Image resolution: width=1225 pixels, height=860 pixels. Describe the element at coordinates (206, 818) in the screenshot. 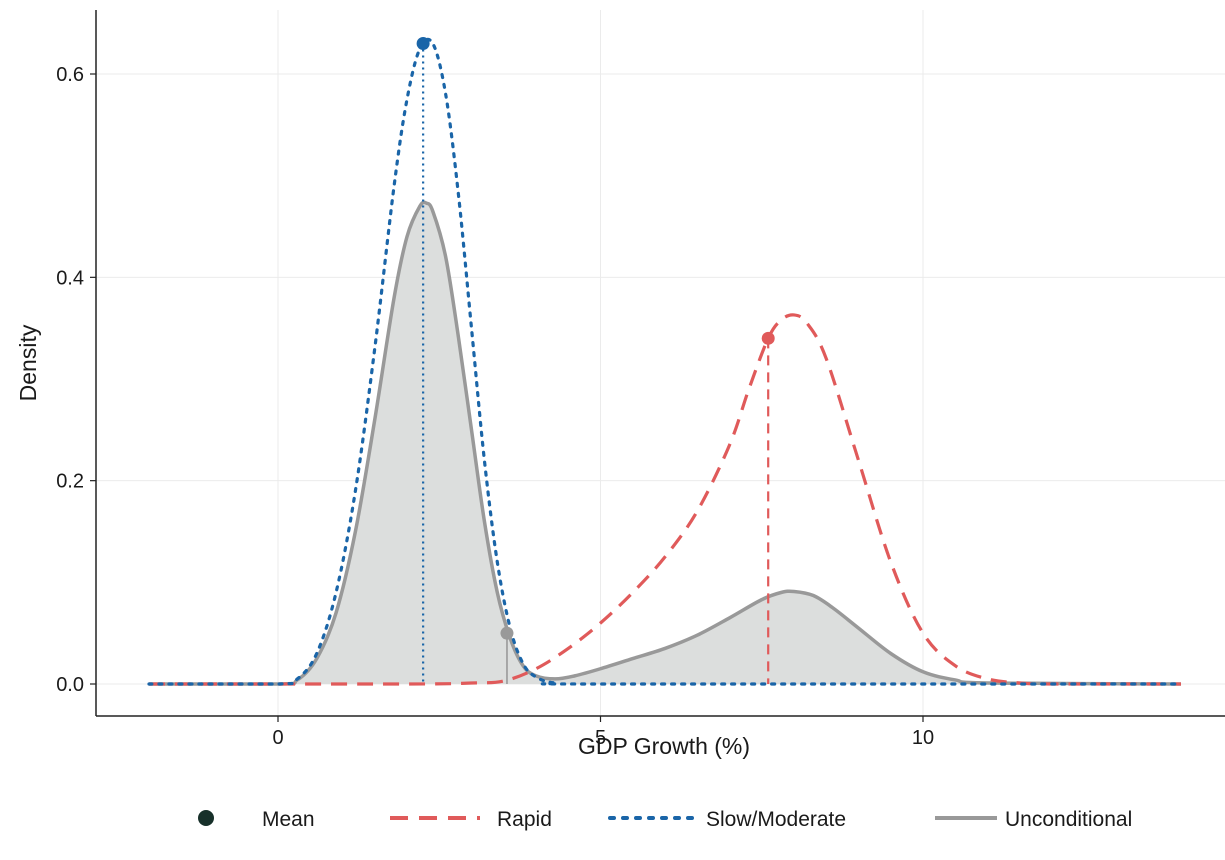

I see `legend-key-mean` at that location.